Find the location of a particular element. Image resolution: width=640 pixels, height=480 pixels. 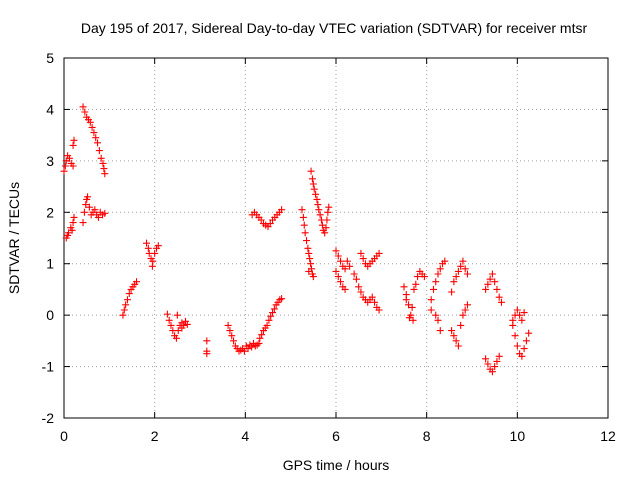

y-tick-label: 3 is located at coordinates (50, 161).